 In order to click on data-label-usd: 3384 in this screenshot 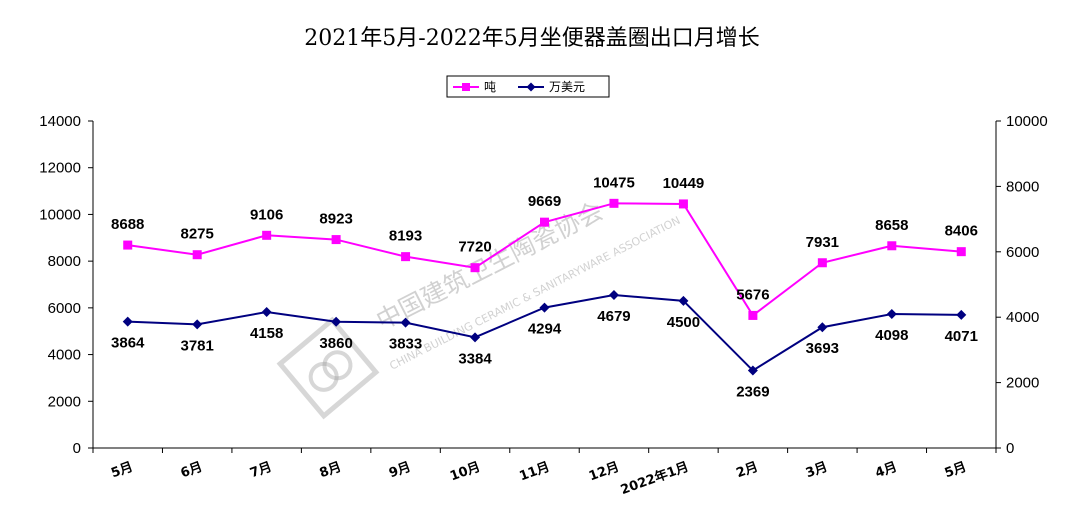, I will do `click(475, 358)`.